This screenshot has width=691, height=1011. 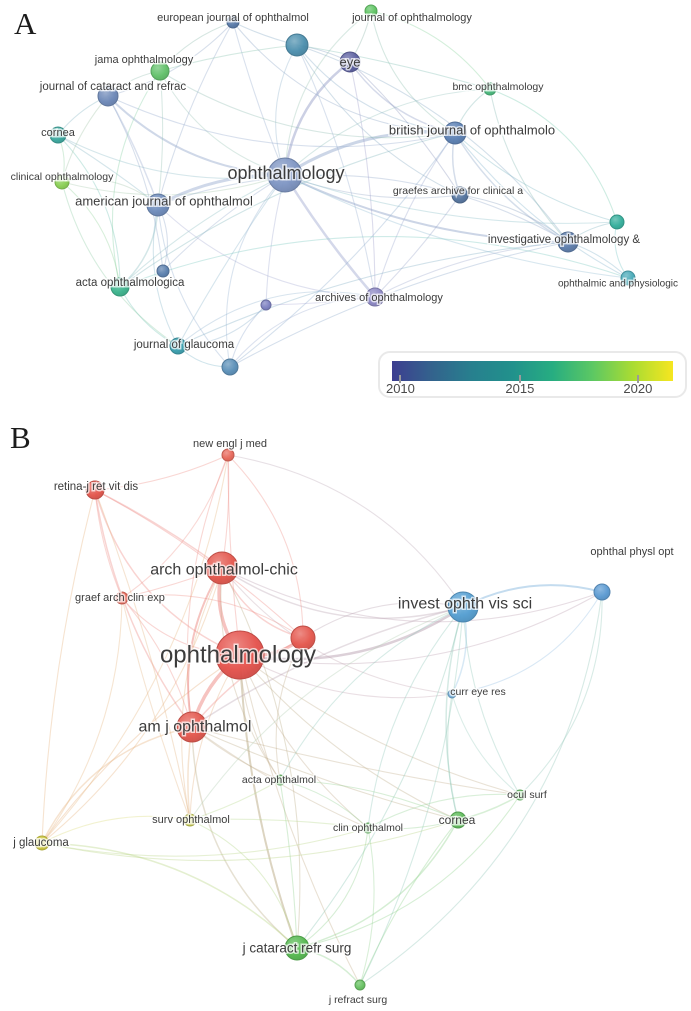 I want to click on node-graefes-archive-for-clinical-a, so click(x=460, y=195).